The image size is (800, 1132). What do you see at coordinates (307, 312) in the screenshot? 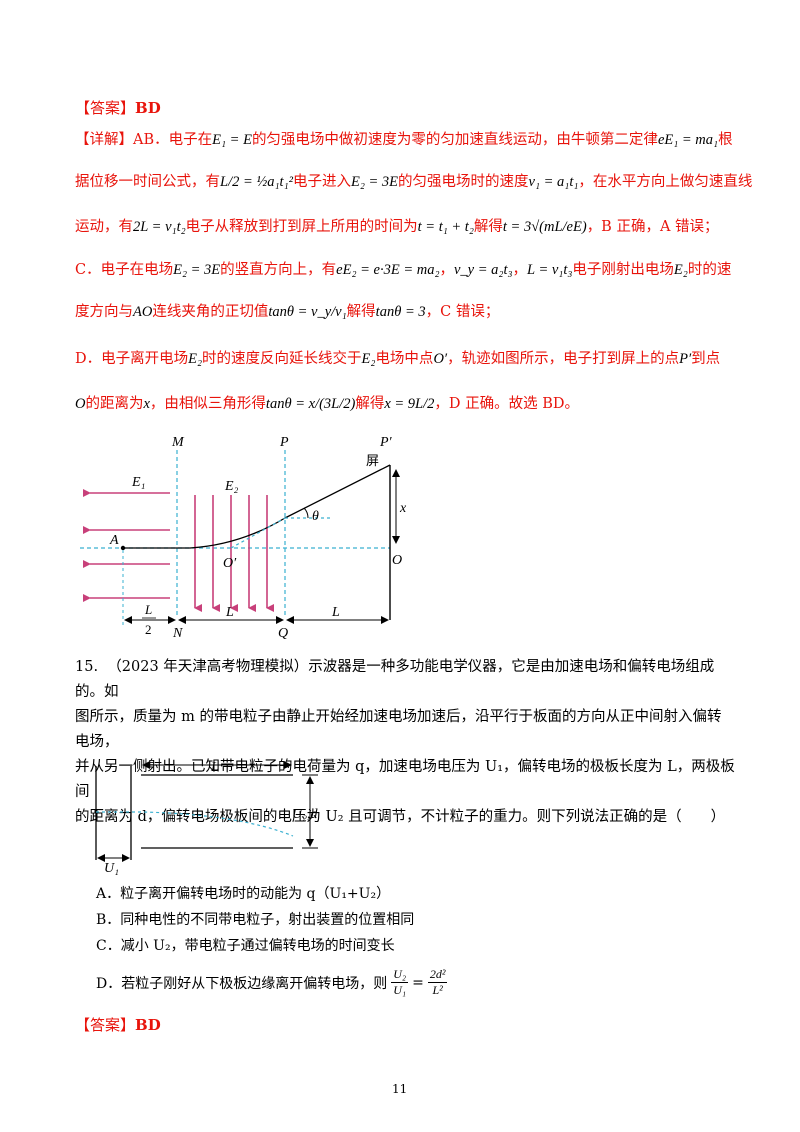
I see `formula: tanθ = v_y/v₁` at bounding box center [307, 312].